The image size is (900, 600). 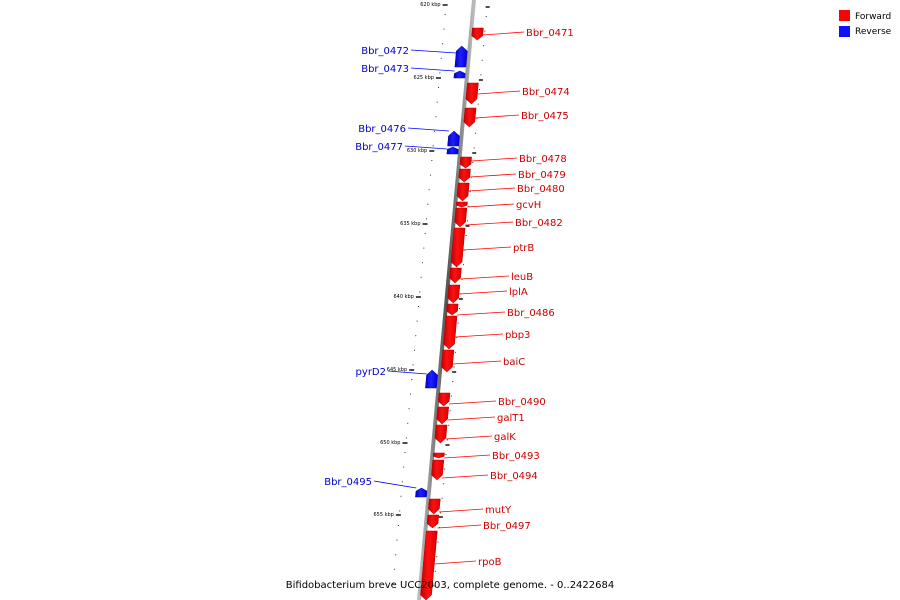 I want to click on tick-label: 630 kbp, so click(x=417, y=151).